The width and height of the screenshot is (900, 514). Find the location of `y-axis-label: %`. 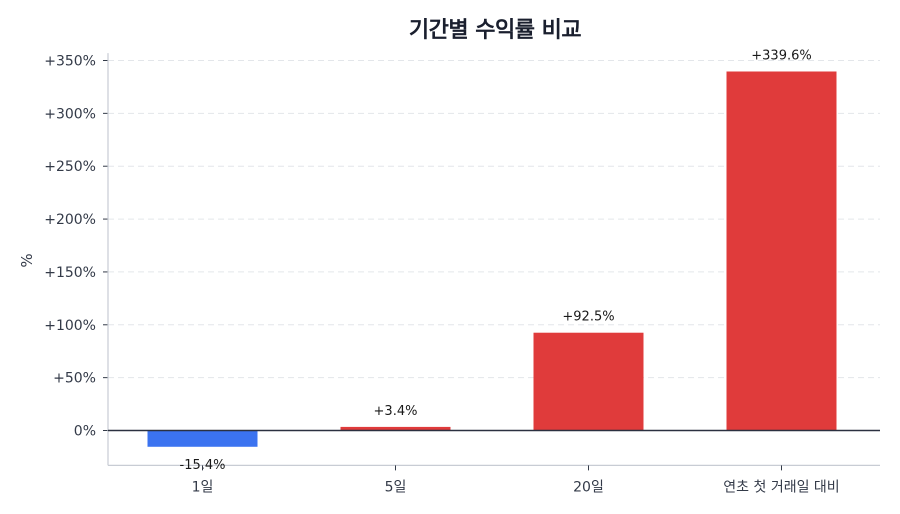

y-axis-label: % is located at coordinates (27, 260).